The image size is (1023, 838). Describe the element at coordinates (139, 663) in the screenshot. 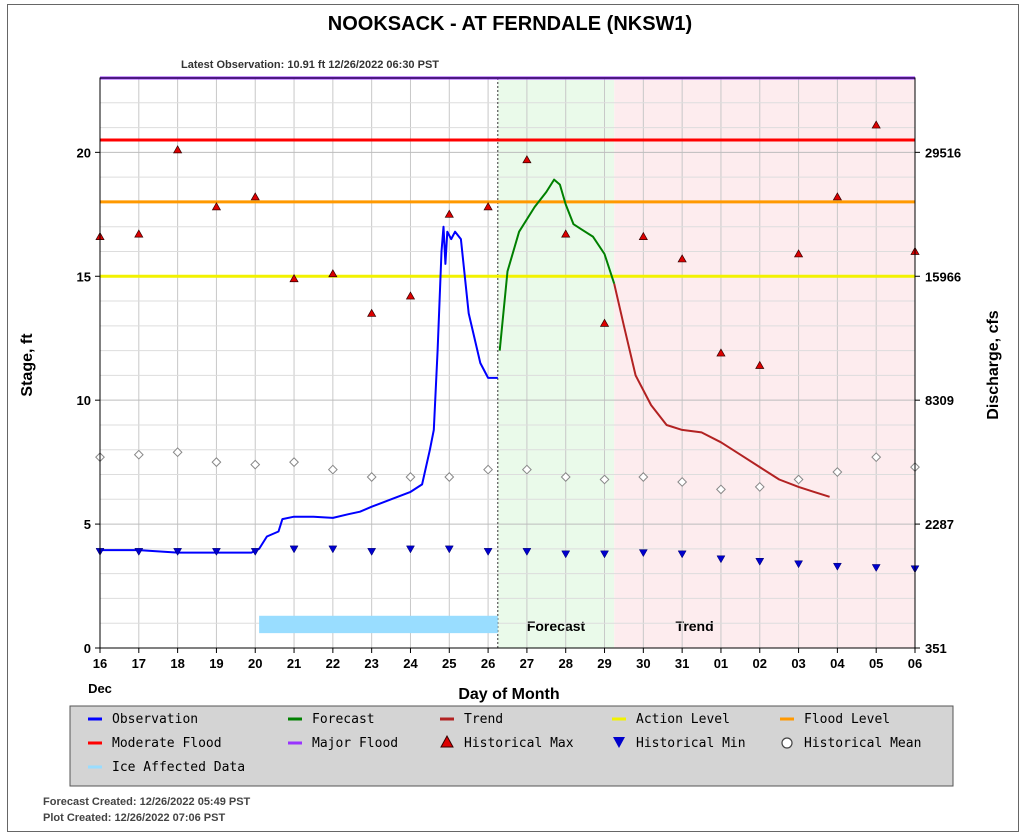

I see `x-tick-label: 17` at that location.